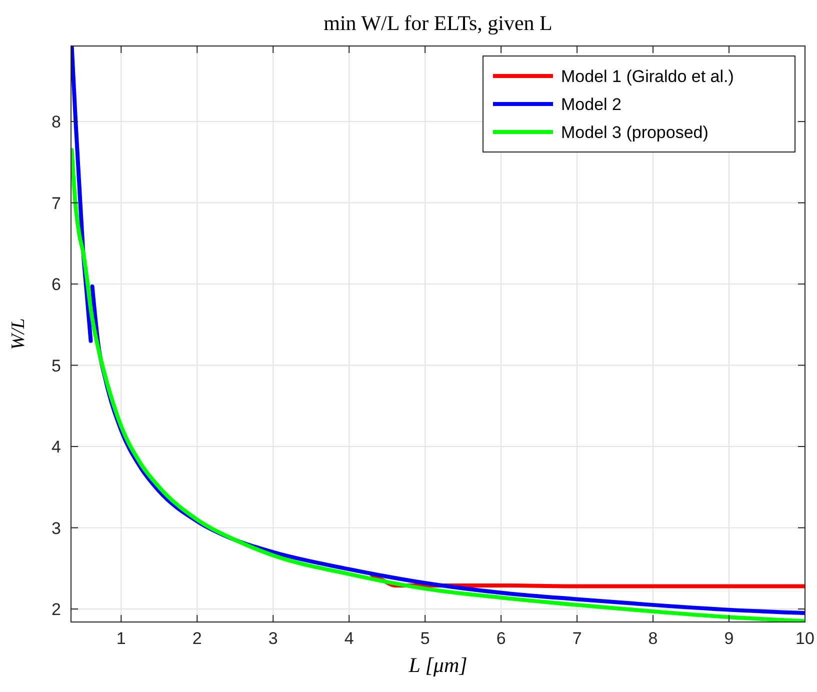  Describe the element at coordinates (273, 638) in the screenshot. I see `x-tick-label: 3` at that location.